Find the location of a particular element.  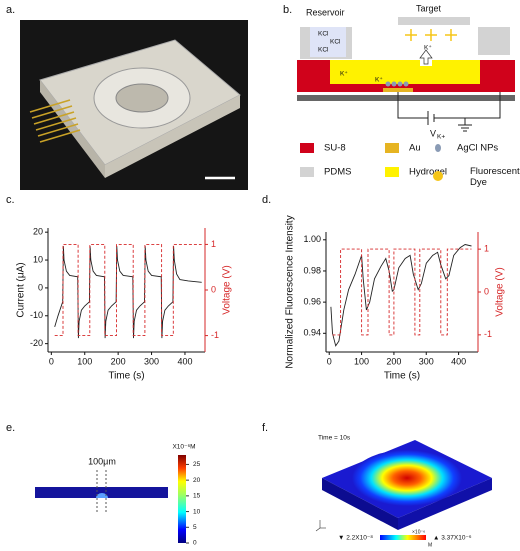

y-axis-label: Current (μA) is located at coordinates (21, 289).